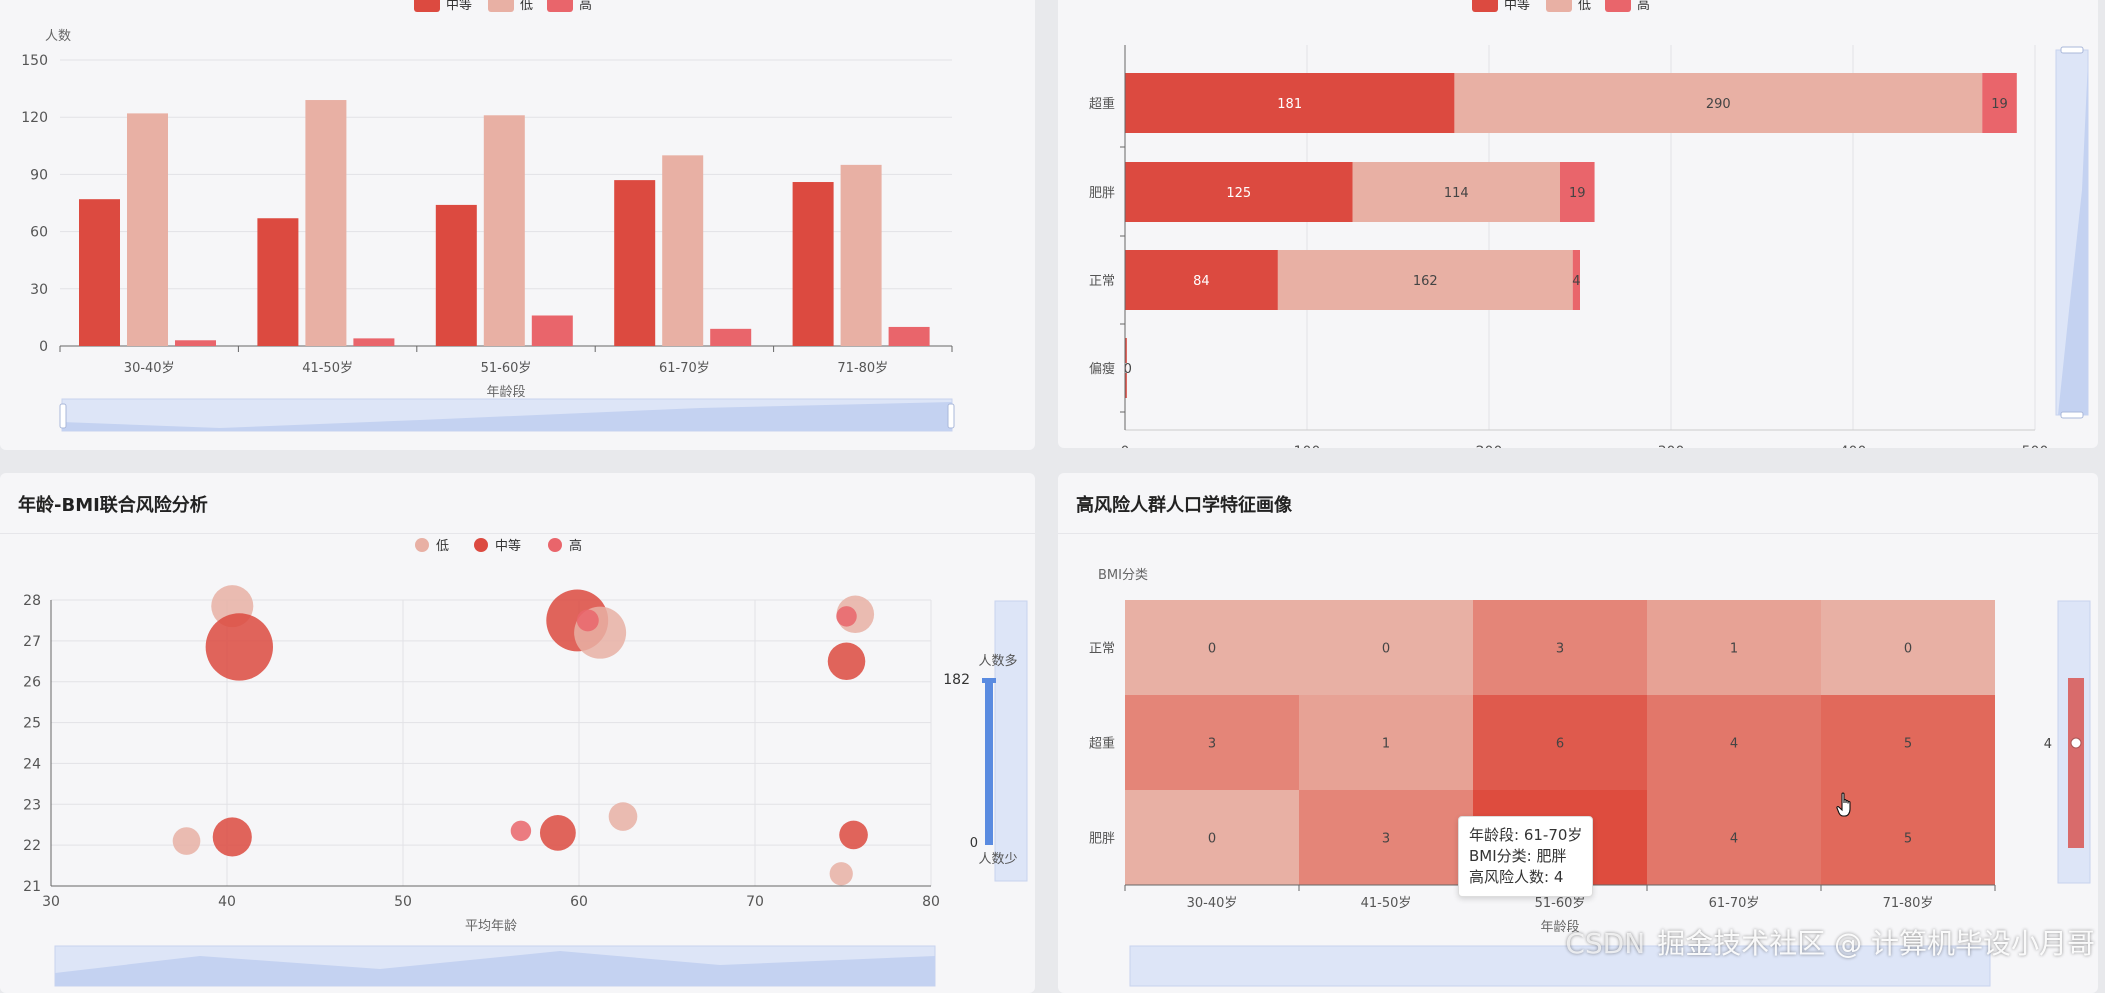 The height and width of the screenshot is (993, 2105). I want to click on heatmap-cell-label: 1, so click(1734, 649).